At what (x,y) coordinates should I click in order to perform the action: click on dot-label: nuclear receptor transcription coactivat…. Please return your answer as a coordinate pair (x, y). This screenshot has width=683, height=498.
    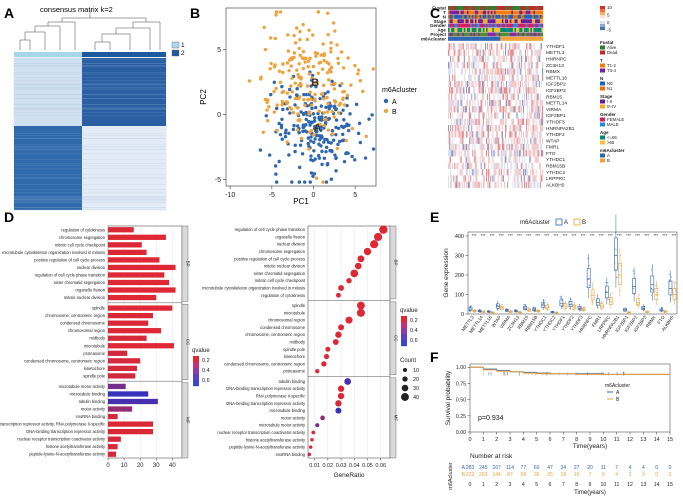
    Looking at the image, I should click on (261, 432).